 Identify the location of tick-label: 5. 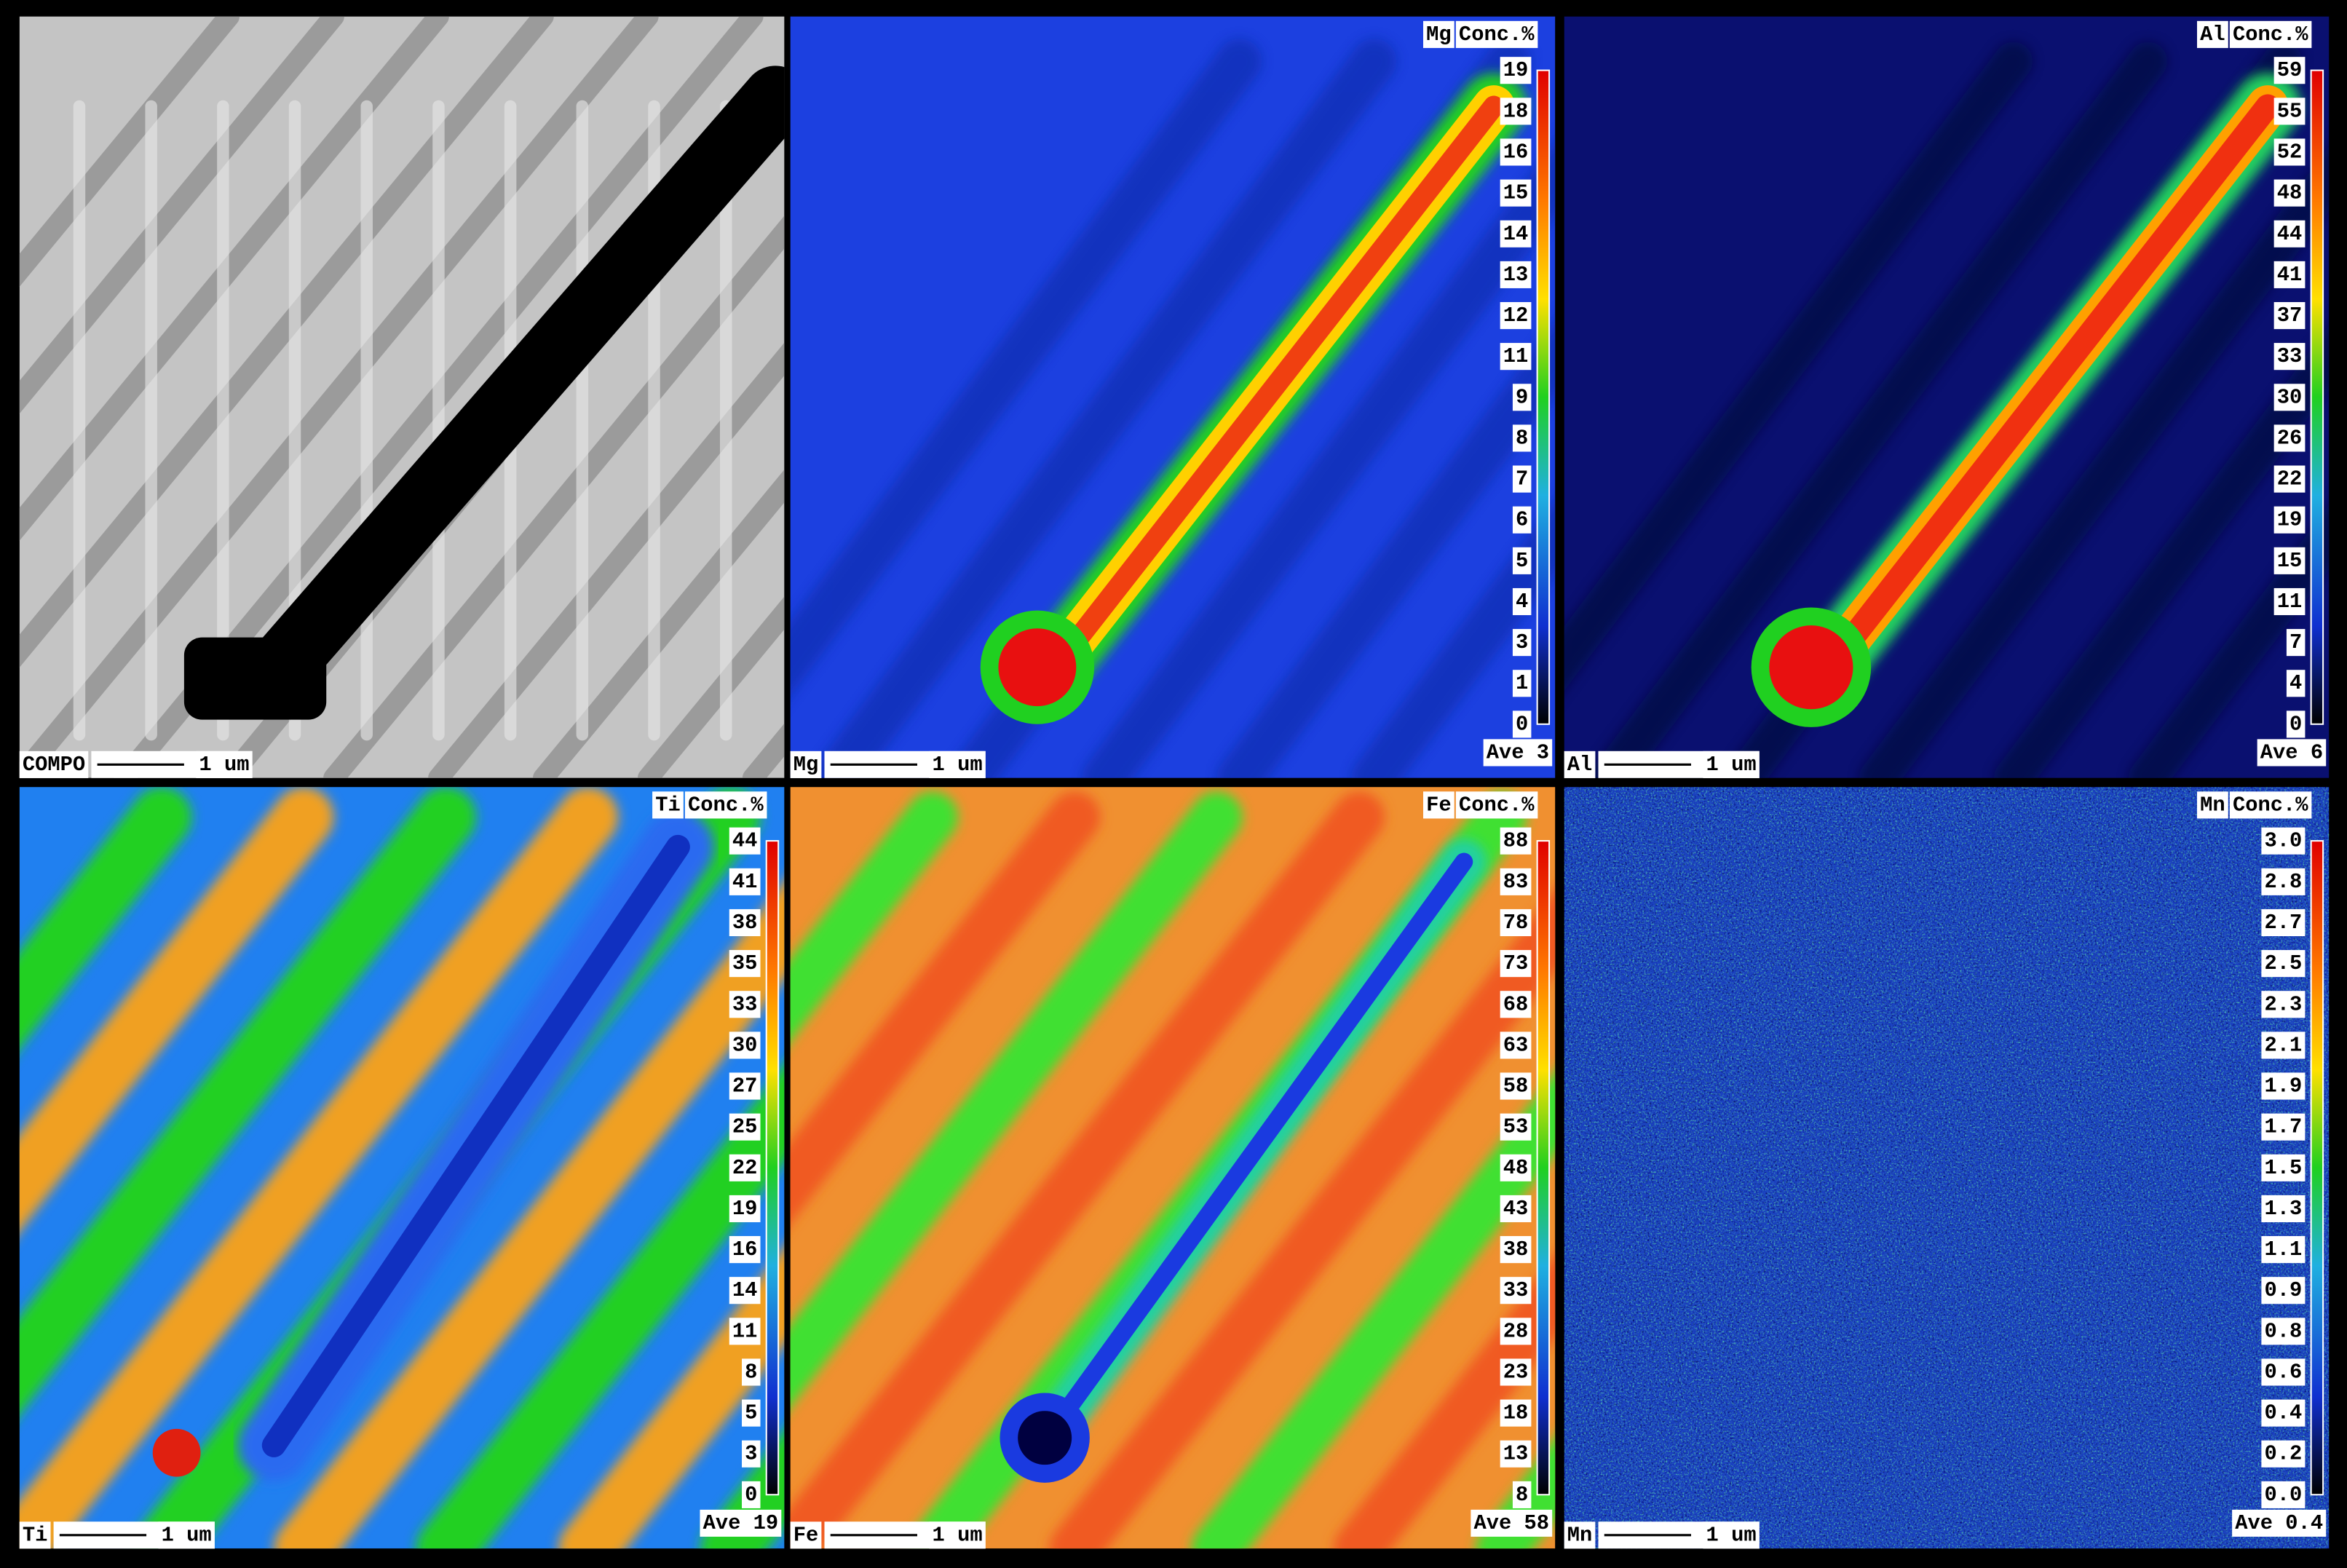
(751, 1413).